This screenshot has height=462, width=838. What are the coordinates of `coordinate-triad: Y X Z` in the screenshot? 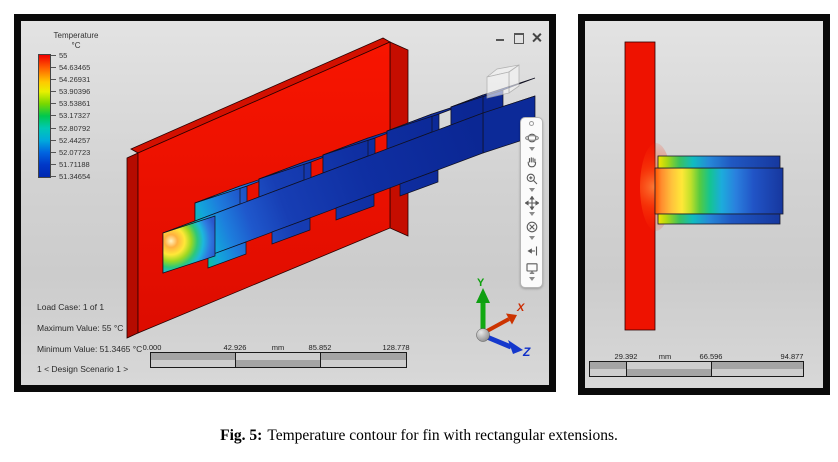 It's located at (503, 317).